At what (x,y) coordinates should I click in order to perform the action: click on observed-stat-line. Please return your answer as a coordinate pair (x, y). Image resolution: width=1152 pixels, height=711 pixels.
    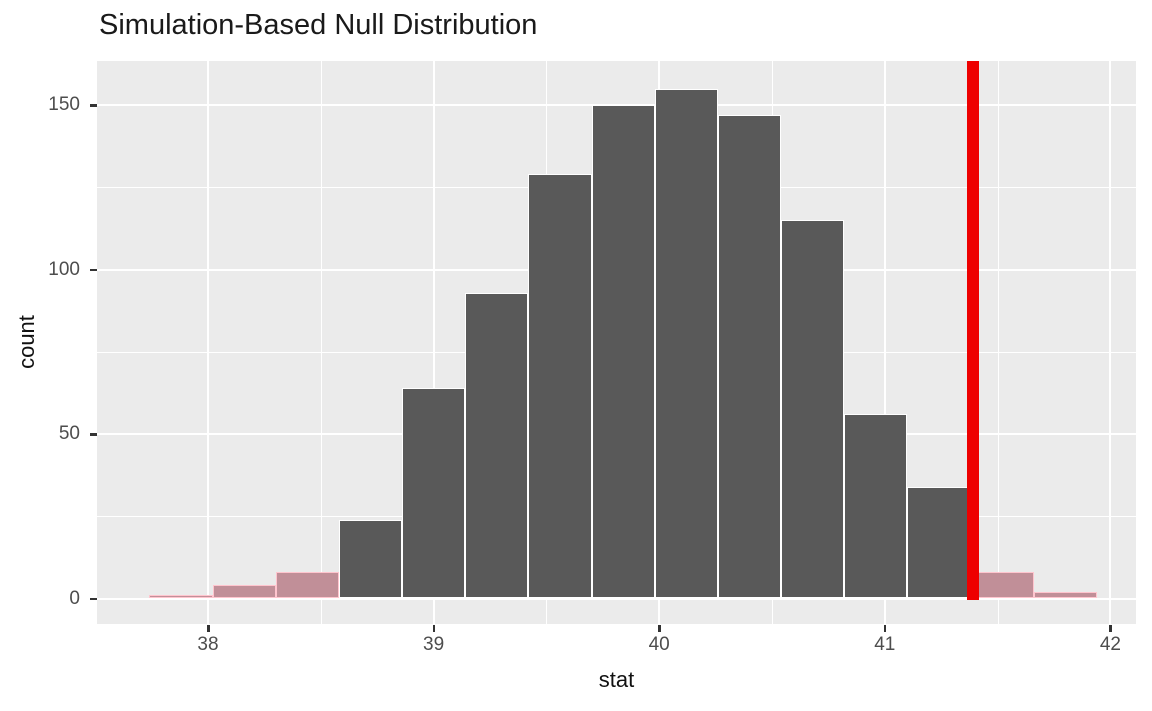
    Looking at the image, I should click on (972, 330).